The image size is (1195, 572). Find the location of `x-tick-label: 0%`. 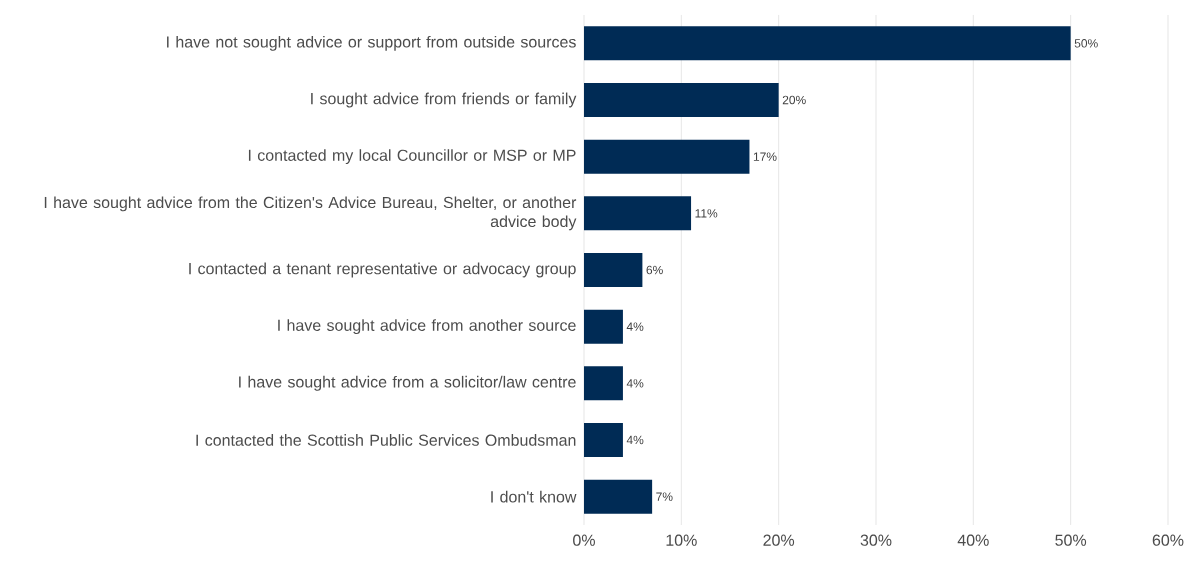

x-tick-label: 0% is located at coordinates (584, 540).